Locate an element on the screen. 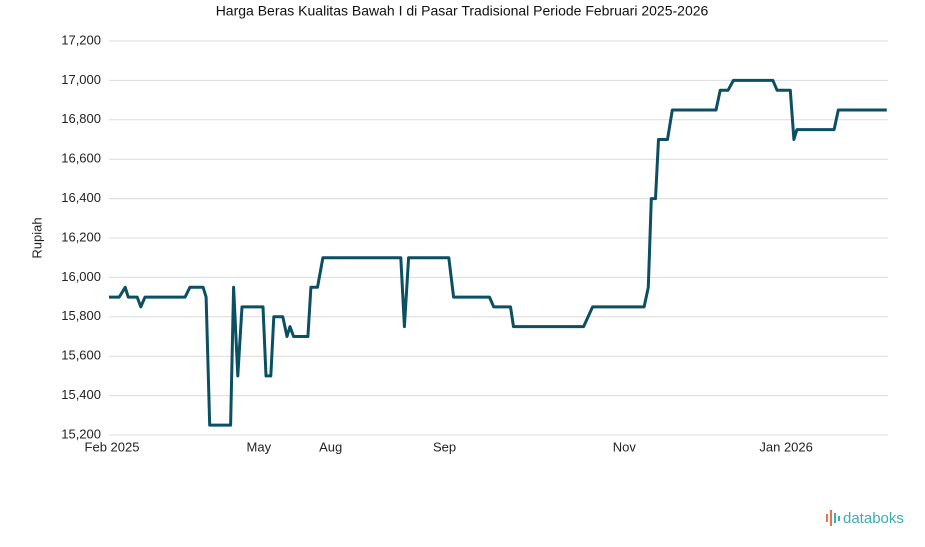 The image size is (925, 547). x-tick-label: Feb 2025 is located at coordinates (112, 446).